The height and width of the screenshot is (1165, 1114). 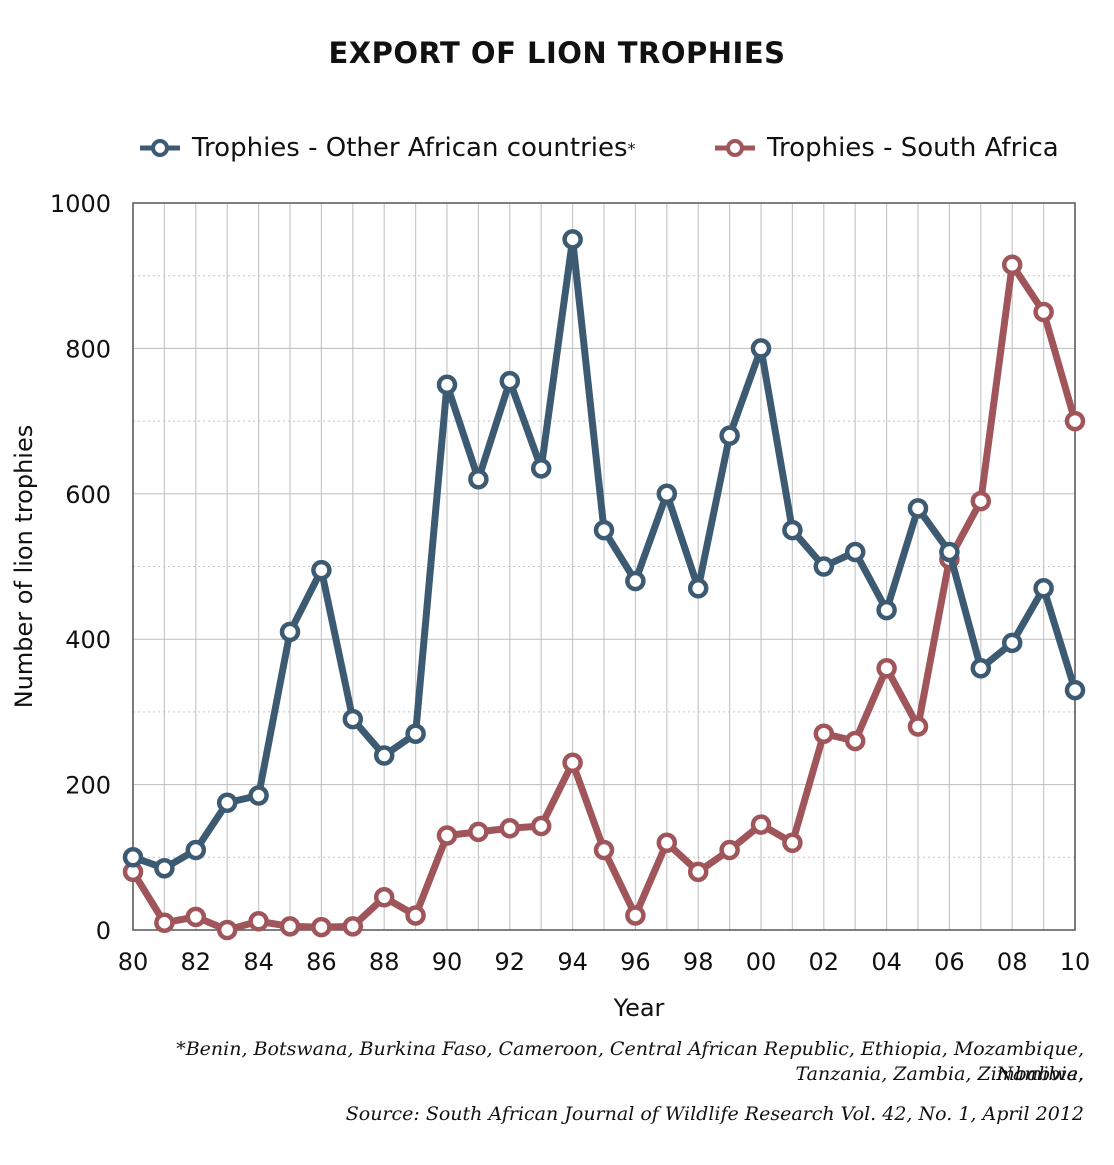 What do you see at coordinates (824, 962) in the screenshot?
I see `x-tick-label: 02` at bounding box center [824, 962].